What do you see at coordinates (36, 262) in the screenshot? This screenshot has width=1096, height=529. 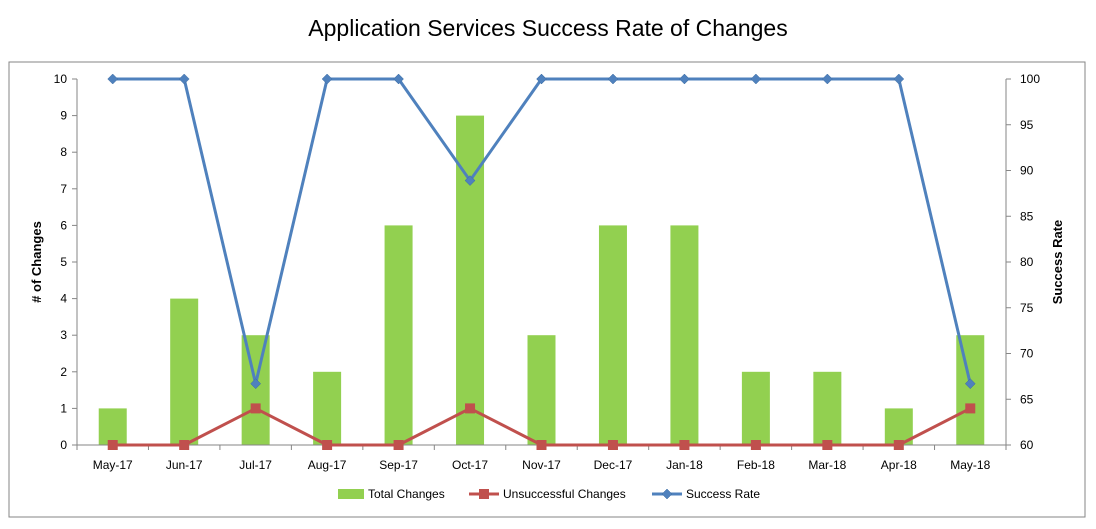 I see `y-axis-title-left: # of Changes` at bounding box center [36, 262].